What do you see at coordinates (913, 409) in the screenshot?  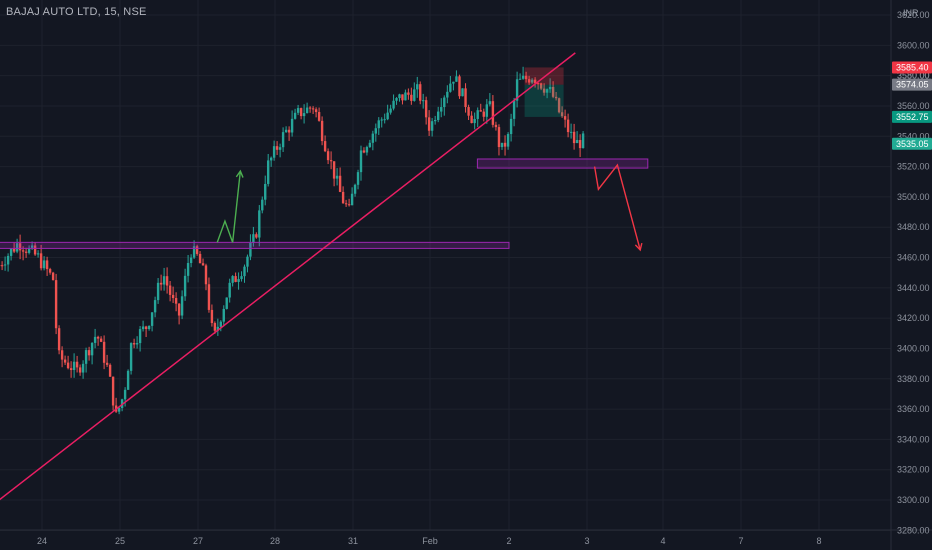 I see `price-axis-label: 3360.00` at bounding box center [913, 409].